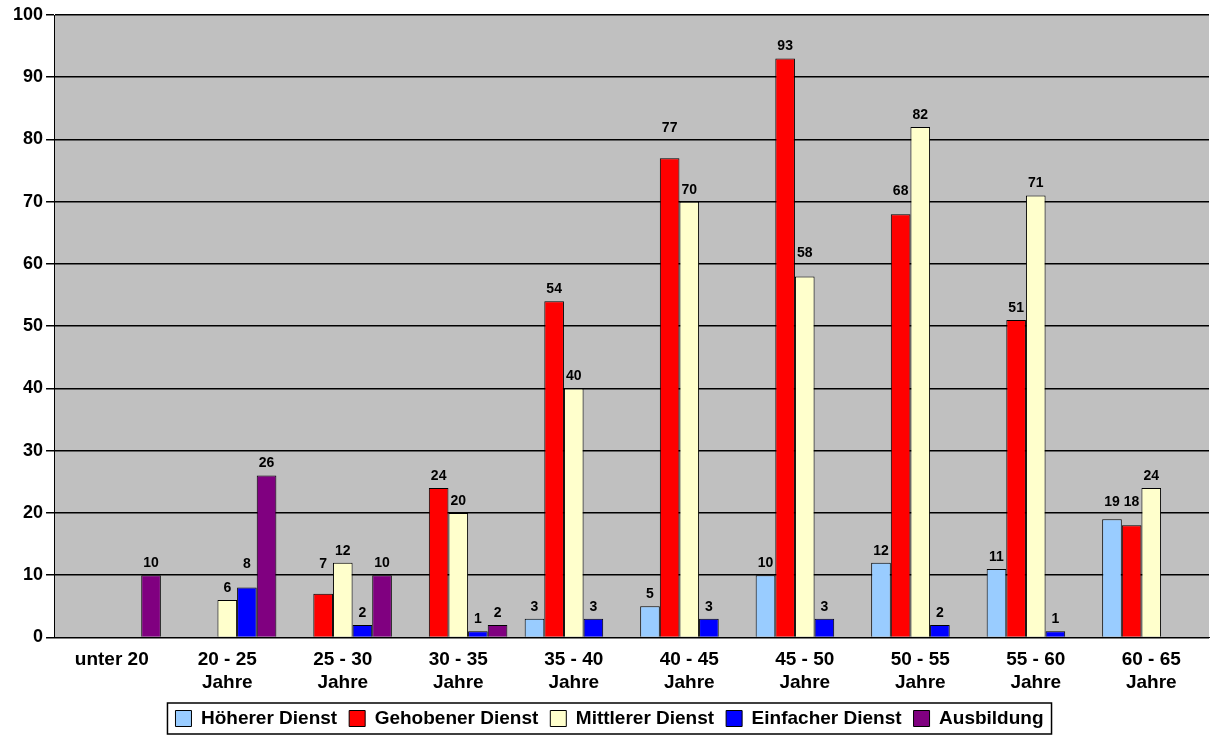 This screenshot has height=753, width=1219. Describe the element at coordinates (1151, 670) in the screenshot. I see `x-tick-label: 60 - 65 Jahre` at that location.